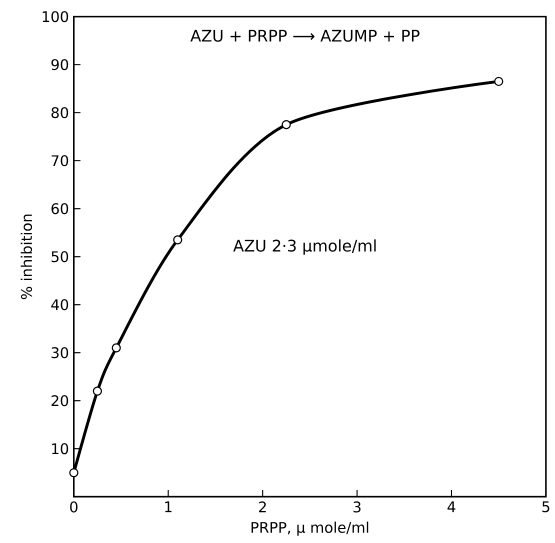 This screenshot has width=555, height=543. I want to click on annotation: AZU + PRPP ⟶ AZUMP + PP, so click(305, 36).